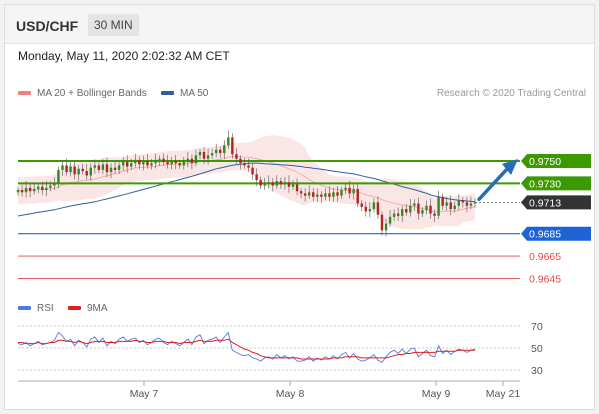 This screenshot has width=599, height=414. I want to click on level-label-0.9665: 0.9665, so click(545, 257).